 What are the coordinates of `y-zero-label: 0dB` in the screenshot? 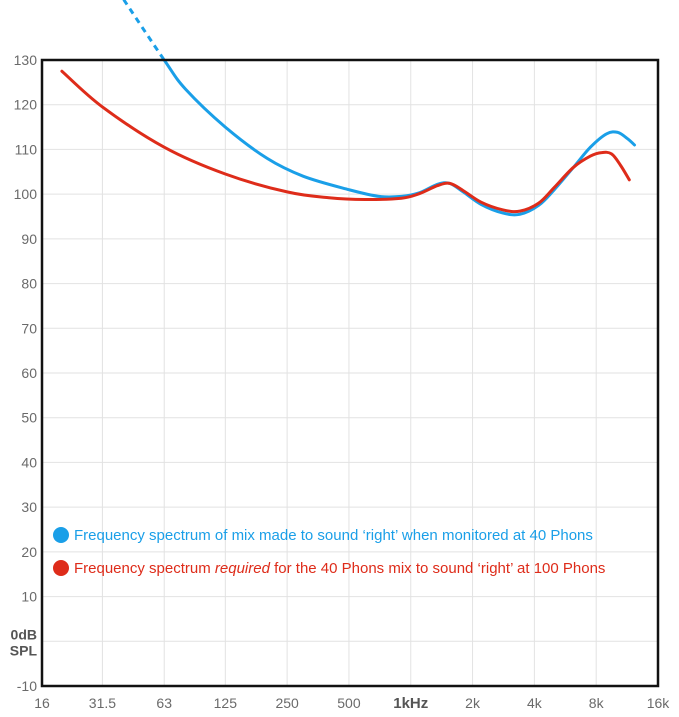 It's located at (24, 634).